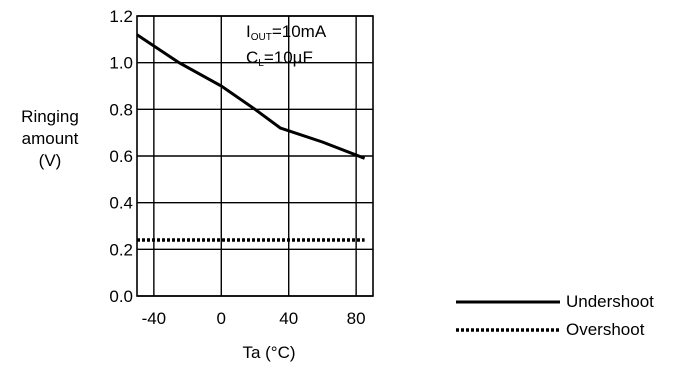 The height and width of the screenshot is (368, 692). What do you see at coordinates (221, 318) in the screenshot?
I see `x-tick-label: 0` at bounding box center [221, 318].